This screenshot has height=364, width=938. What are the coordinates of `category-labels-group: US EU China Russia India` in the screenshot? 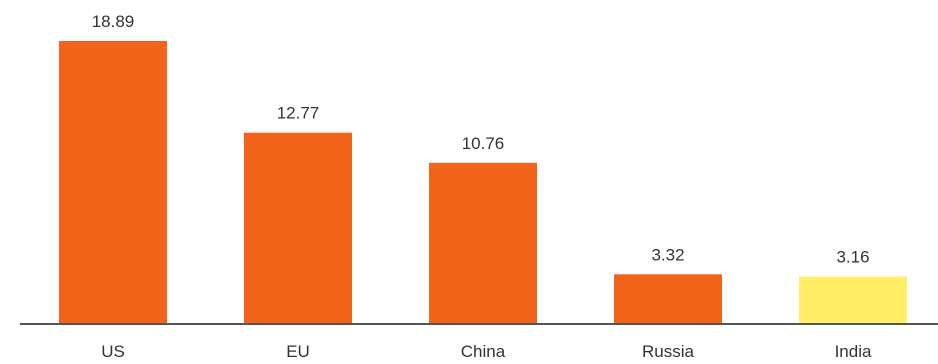 It's located at (486, 351).